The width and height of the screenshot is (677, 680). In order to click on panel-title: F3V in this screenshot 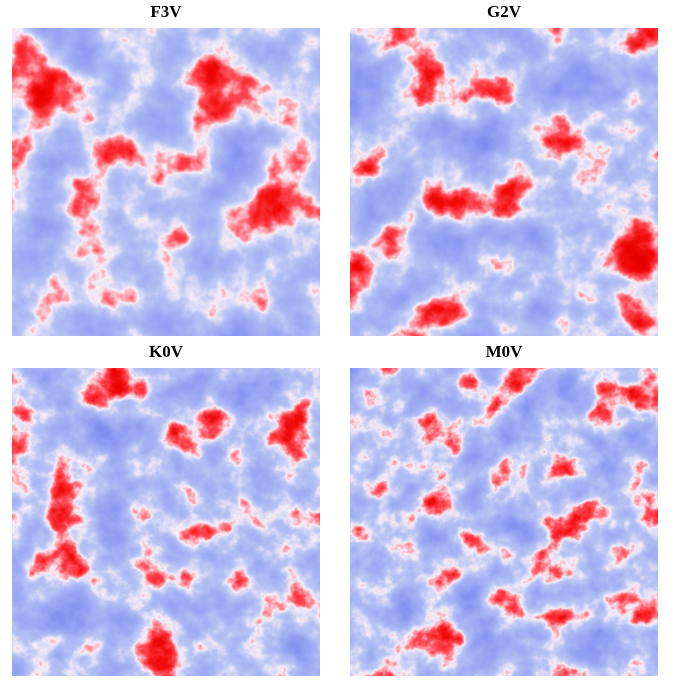, I will do `click(166, 11)`.